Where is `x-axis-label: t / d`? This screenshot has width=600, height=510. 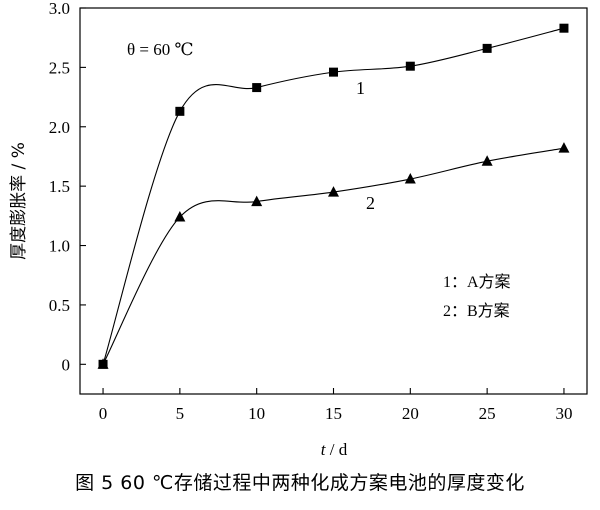 x-axis-label: t / d is located at coordinates (334, 449).